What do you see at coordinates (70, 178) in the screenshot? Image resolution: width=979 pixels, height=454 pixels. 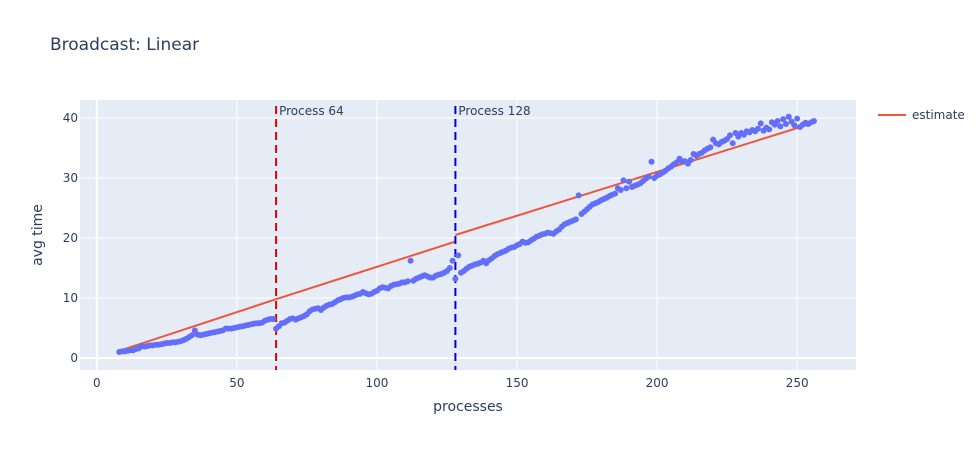 I see `y-tick-label: 30` at bounding box center [70, 178].